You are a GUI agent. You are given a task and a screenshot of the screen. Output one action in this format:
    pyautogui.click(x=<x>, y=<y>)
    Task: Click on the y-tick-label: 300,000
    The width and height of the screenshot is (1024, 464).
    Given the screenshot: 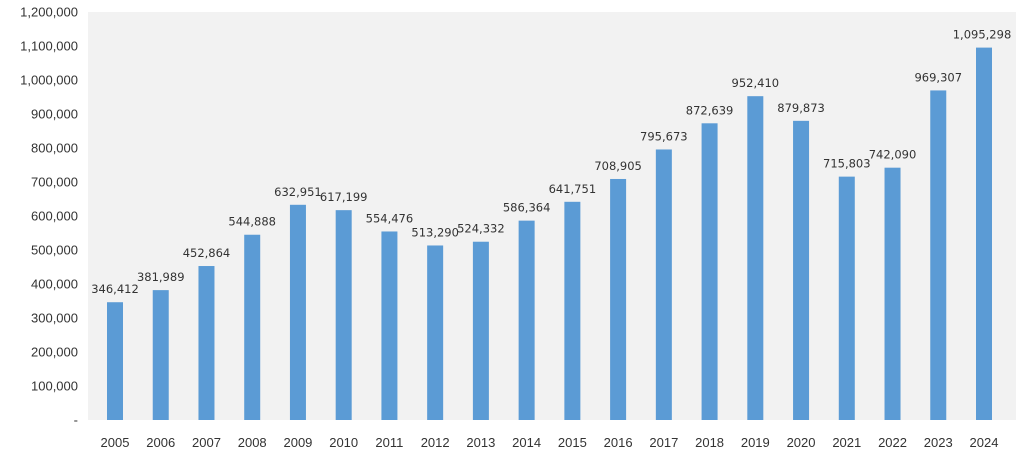 What is the action you would take?
    pyautogui.click(x=54, y=318)
    